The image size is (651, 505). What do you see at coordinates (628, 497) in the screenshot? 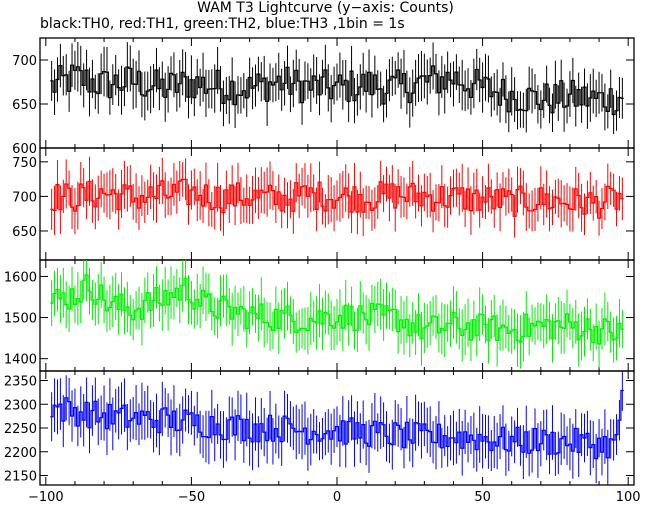
I see `x-tick-label: 100` at bounding box center [628, 497].